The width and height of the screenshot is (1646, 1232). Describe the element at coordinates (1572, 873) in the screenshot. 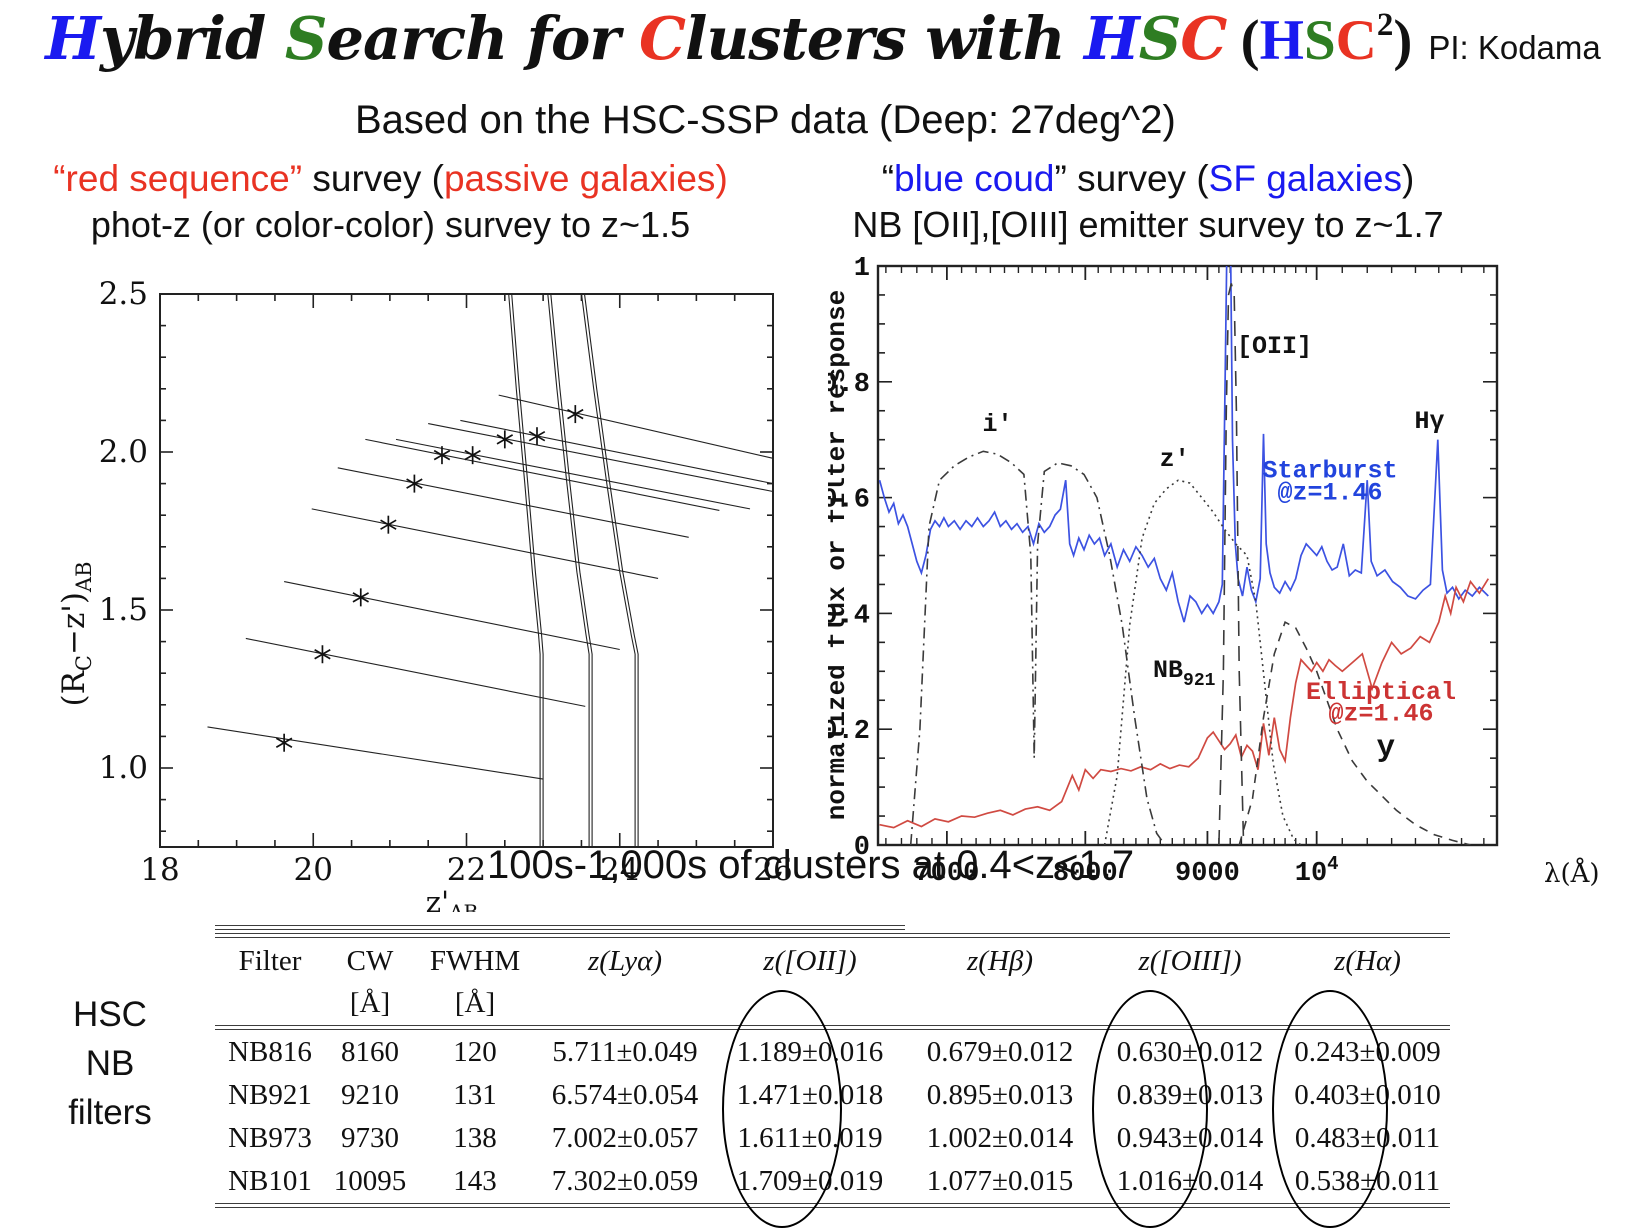

I see `spec-xlabel: λ(Å)` at that location.